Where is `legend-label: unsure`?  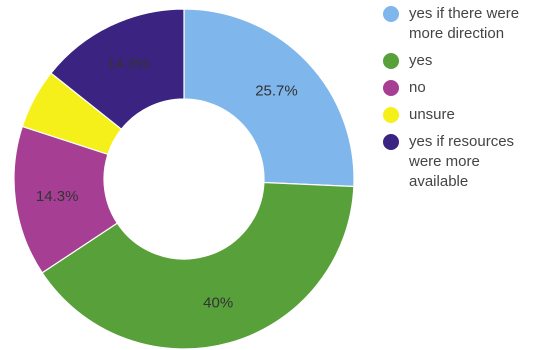
legend-label: unsure is located at coordinates (432, 114).